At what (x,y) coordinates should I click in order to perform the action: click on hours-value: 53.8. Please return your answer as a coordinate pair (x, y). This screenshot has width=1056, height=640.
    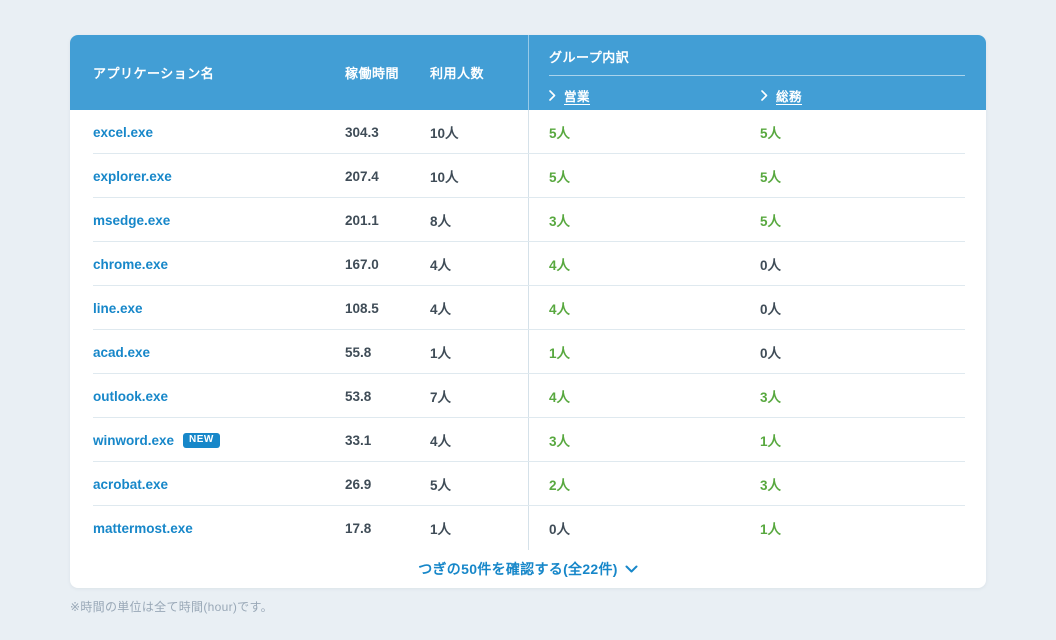
    Looking at the image, I should click on (358, 396).